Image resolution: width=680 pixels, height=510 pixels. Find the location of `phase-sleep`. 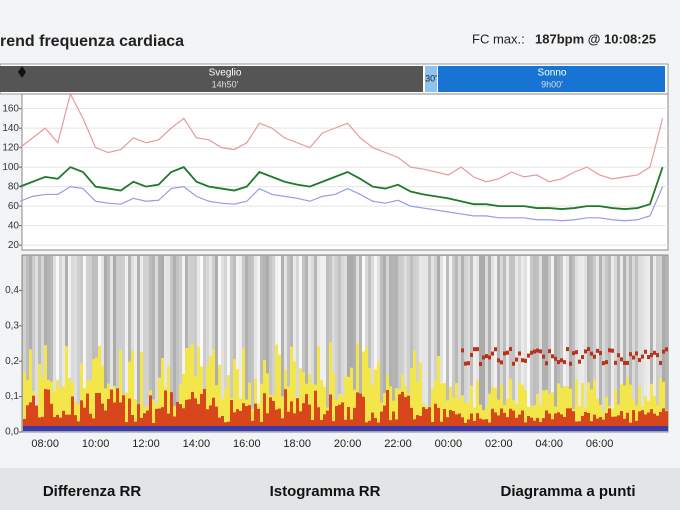

phase-sleep is located at coordinates (551, 79).